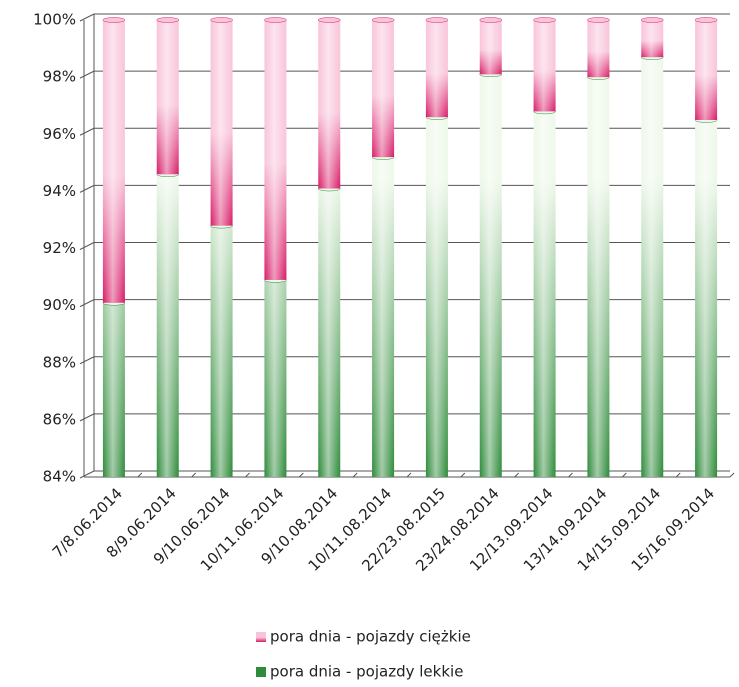  What do you see at coordinates (59, 362) in the screenshot?
I see `y-tick-label: 88%` at bounding box center [59, 362].